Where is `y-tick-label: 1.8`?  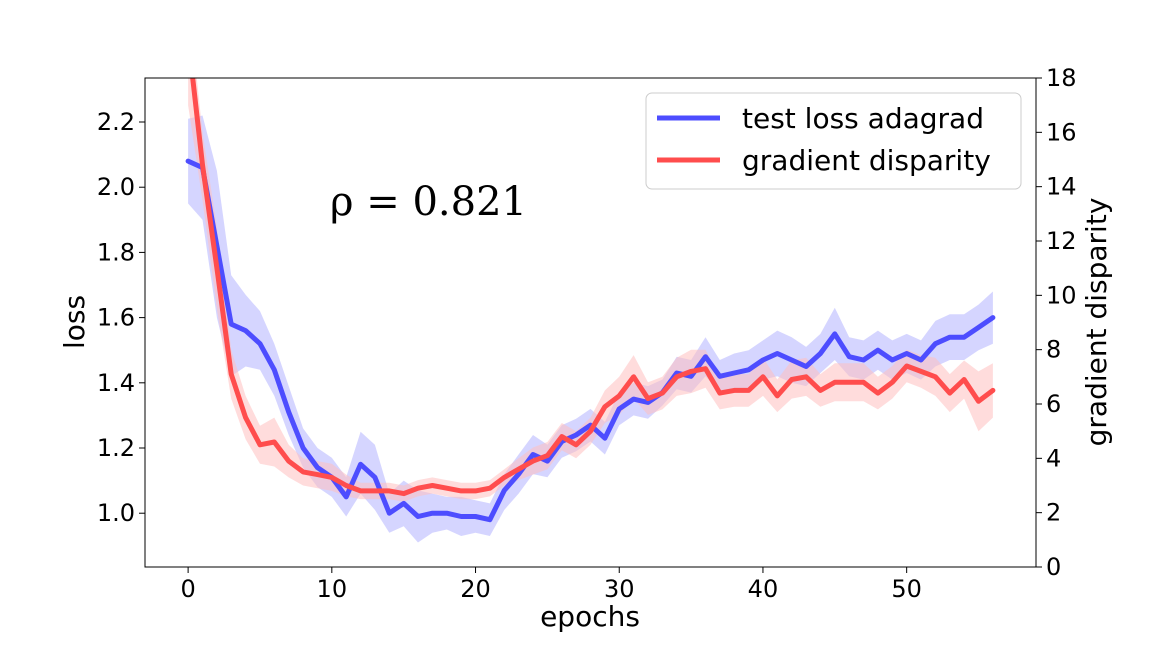
y-tick-label: 1.8 is located at coordinates (116, 252).